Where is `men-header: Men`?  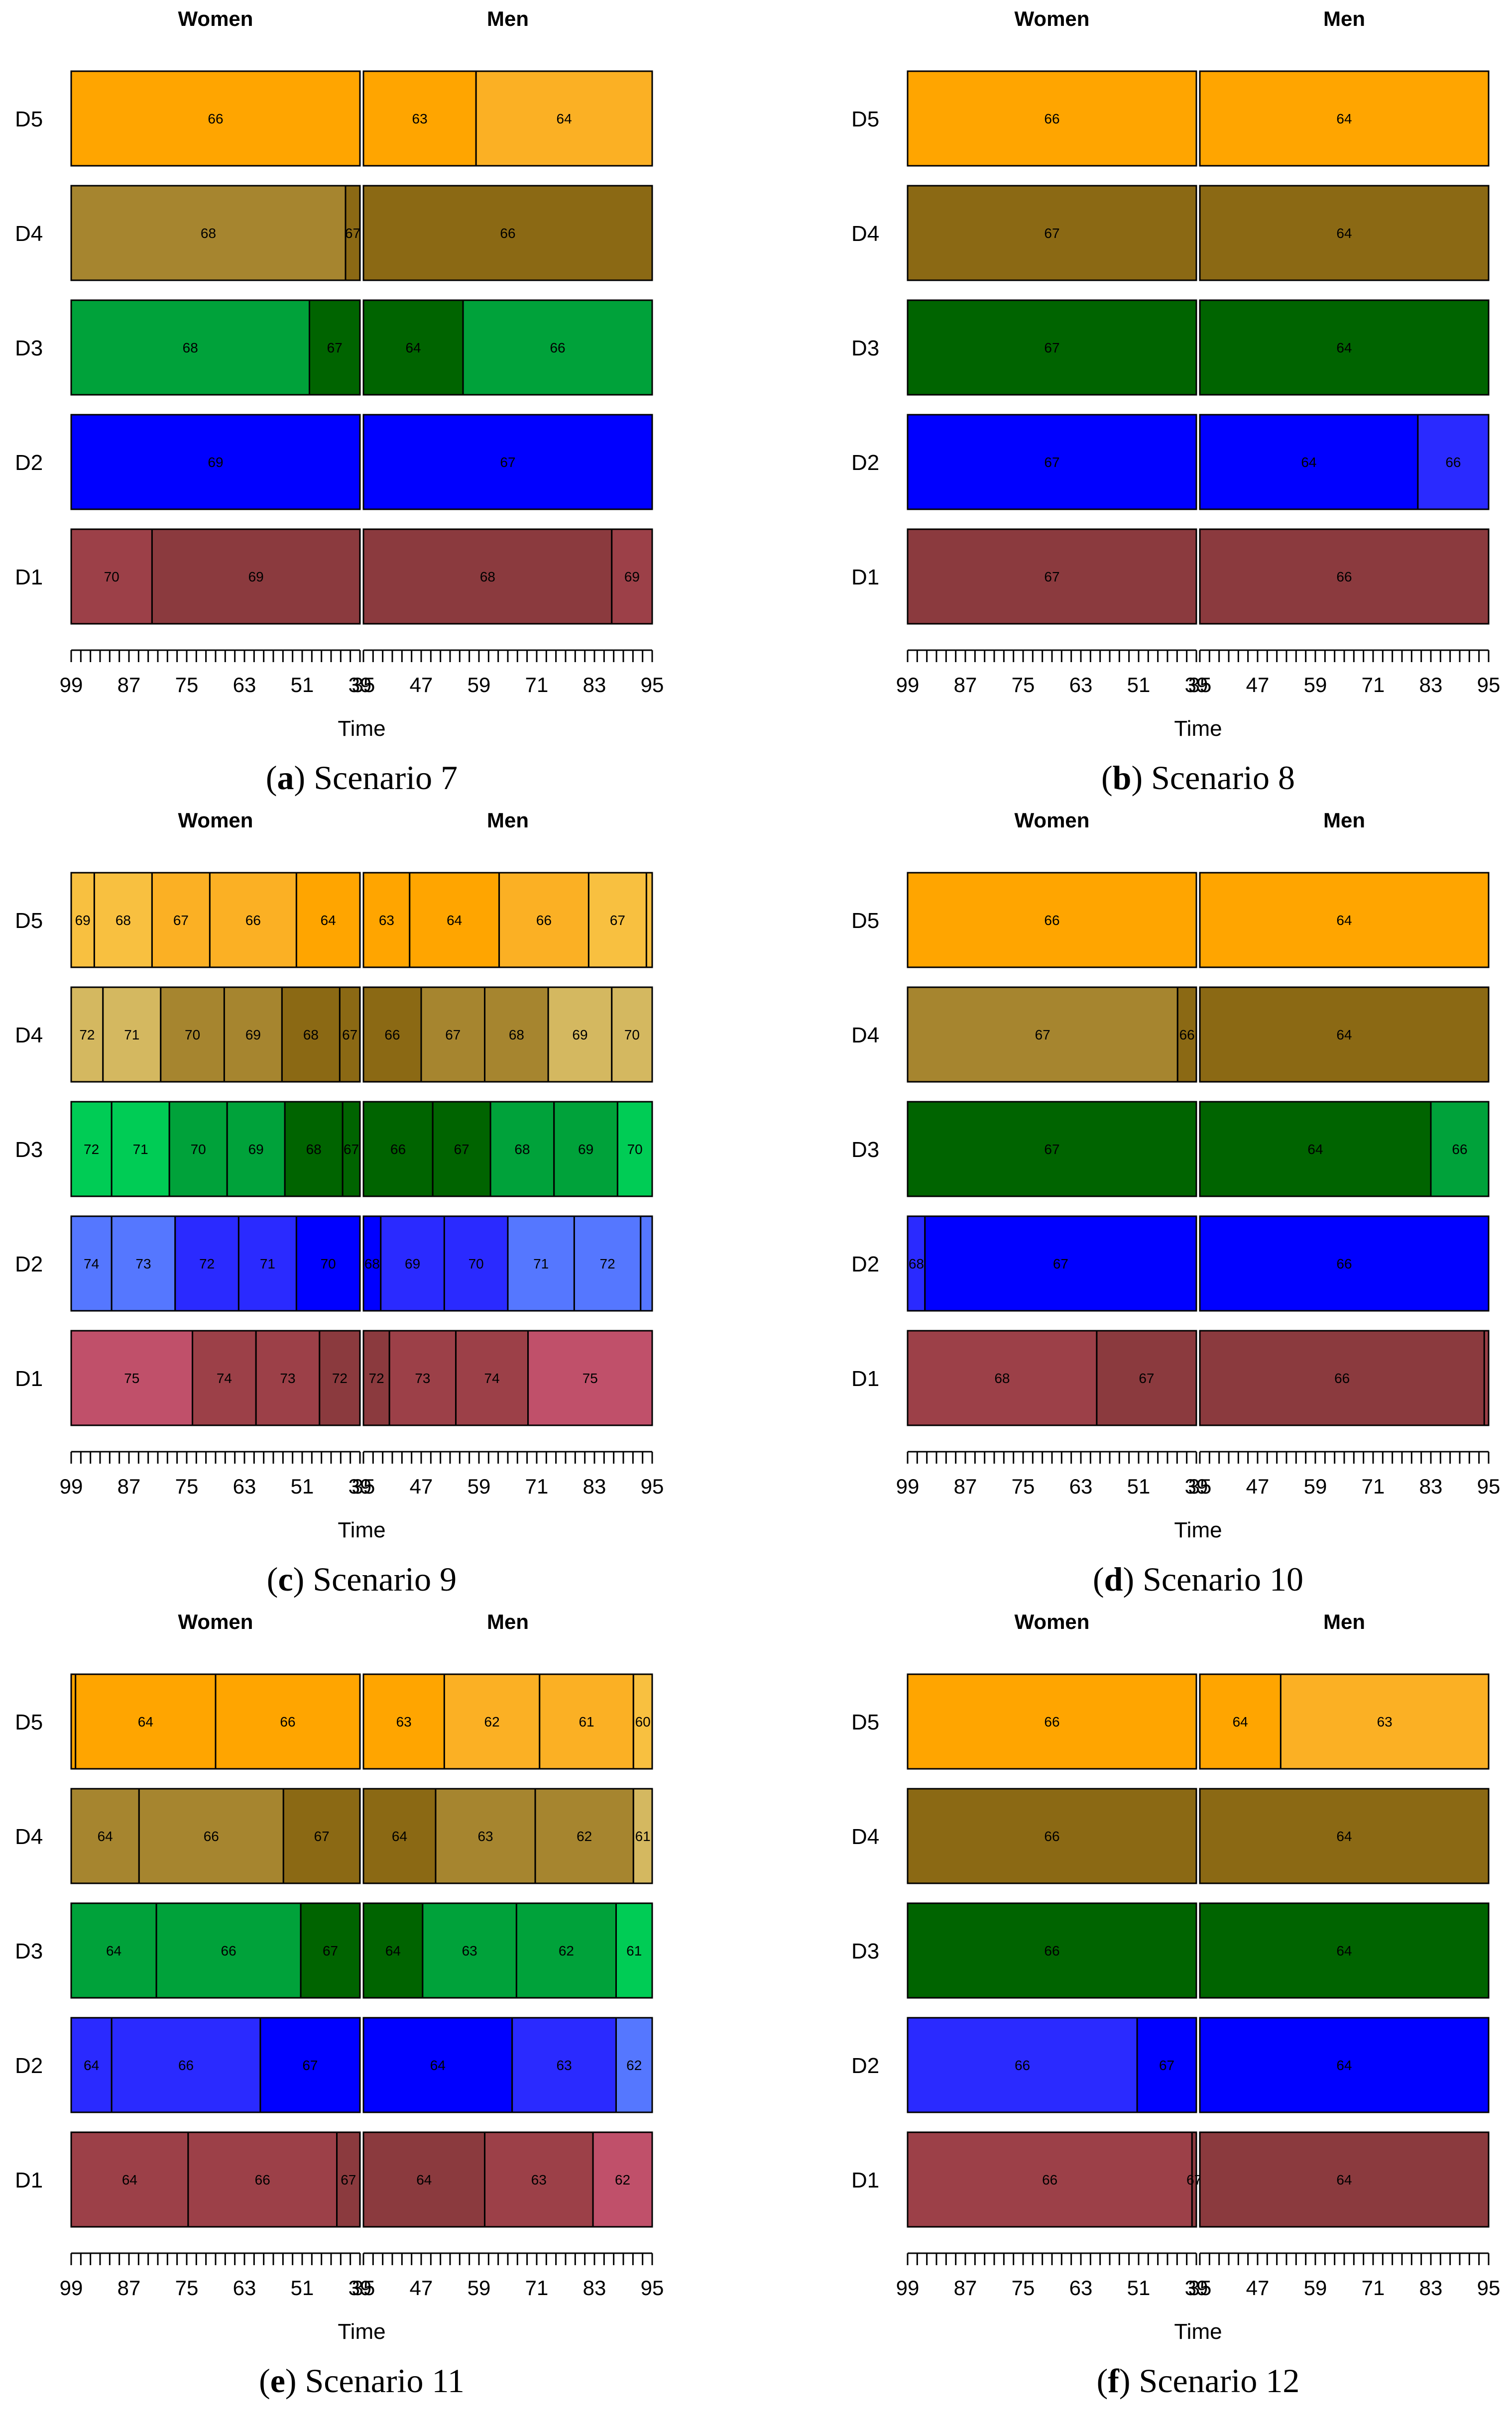
men-header: Men is located at coordinates (508, 19).